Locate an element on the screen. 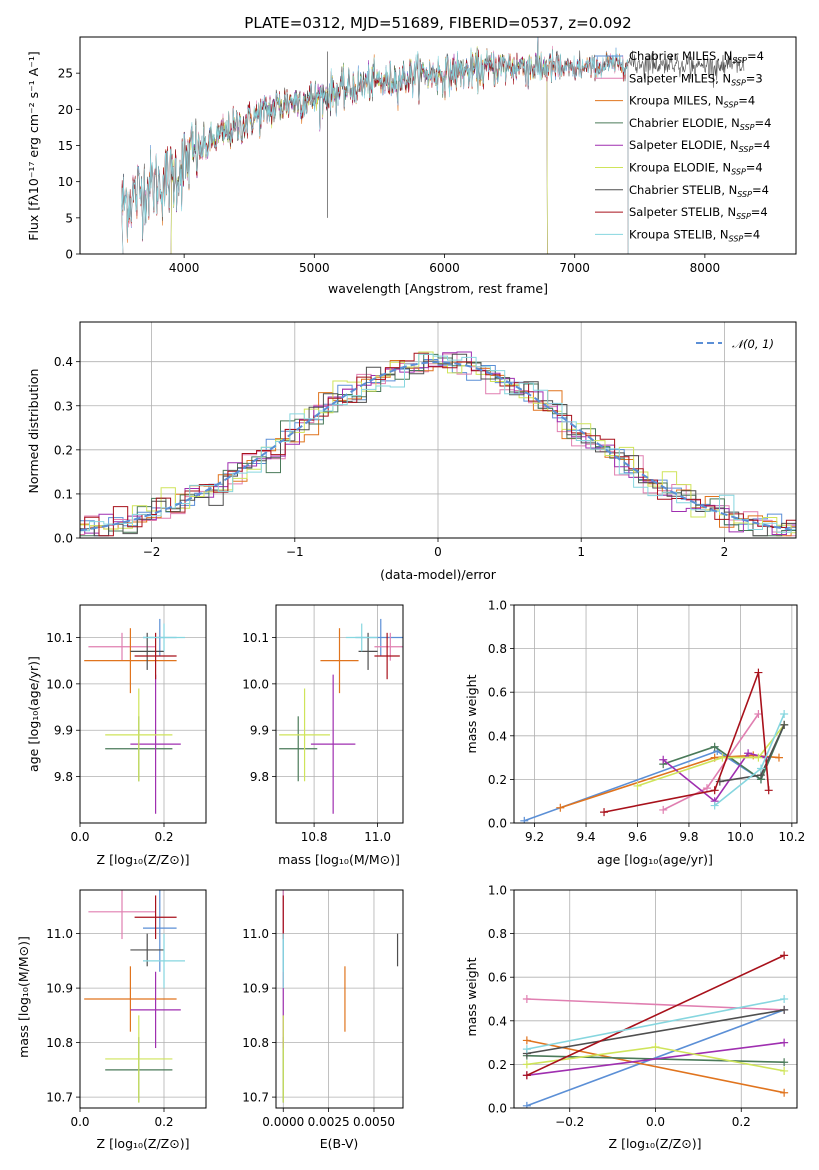 The width and height of the screenshot is (819, 1170). plot-area-age-vs-Z is located at coordinates (134, 716).